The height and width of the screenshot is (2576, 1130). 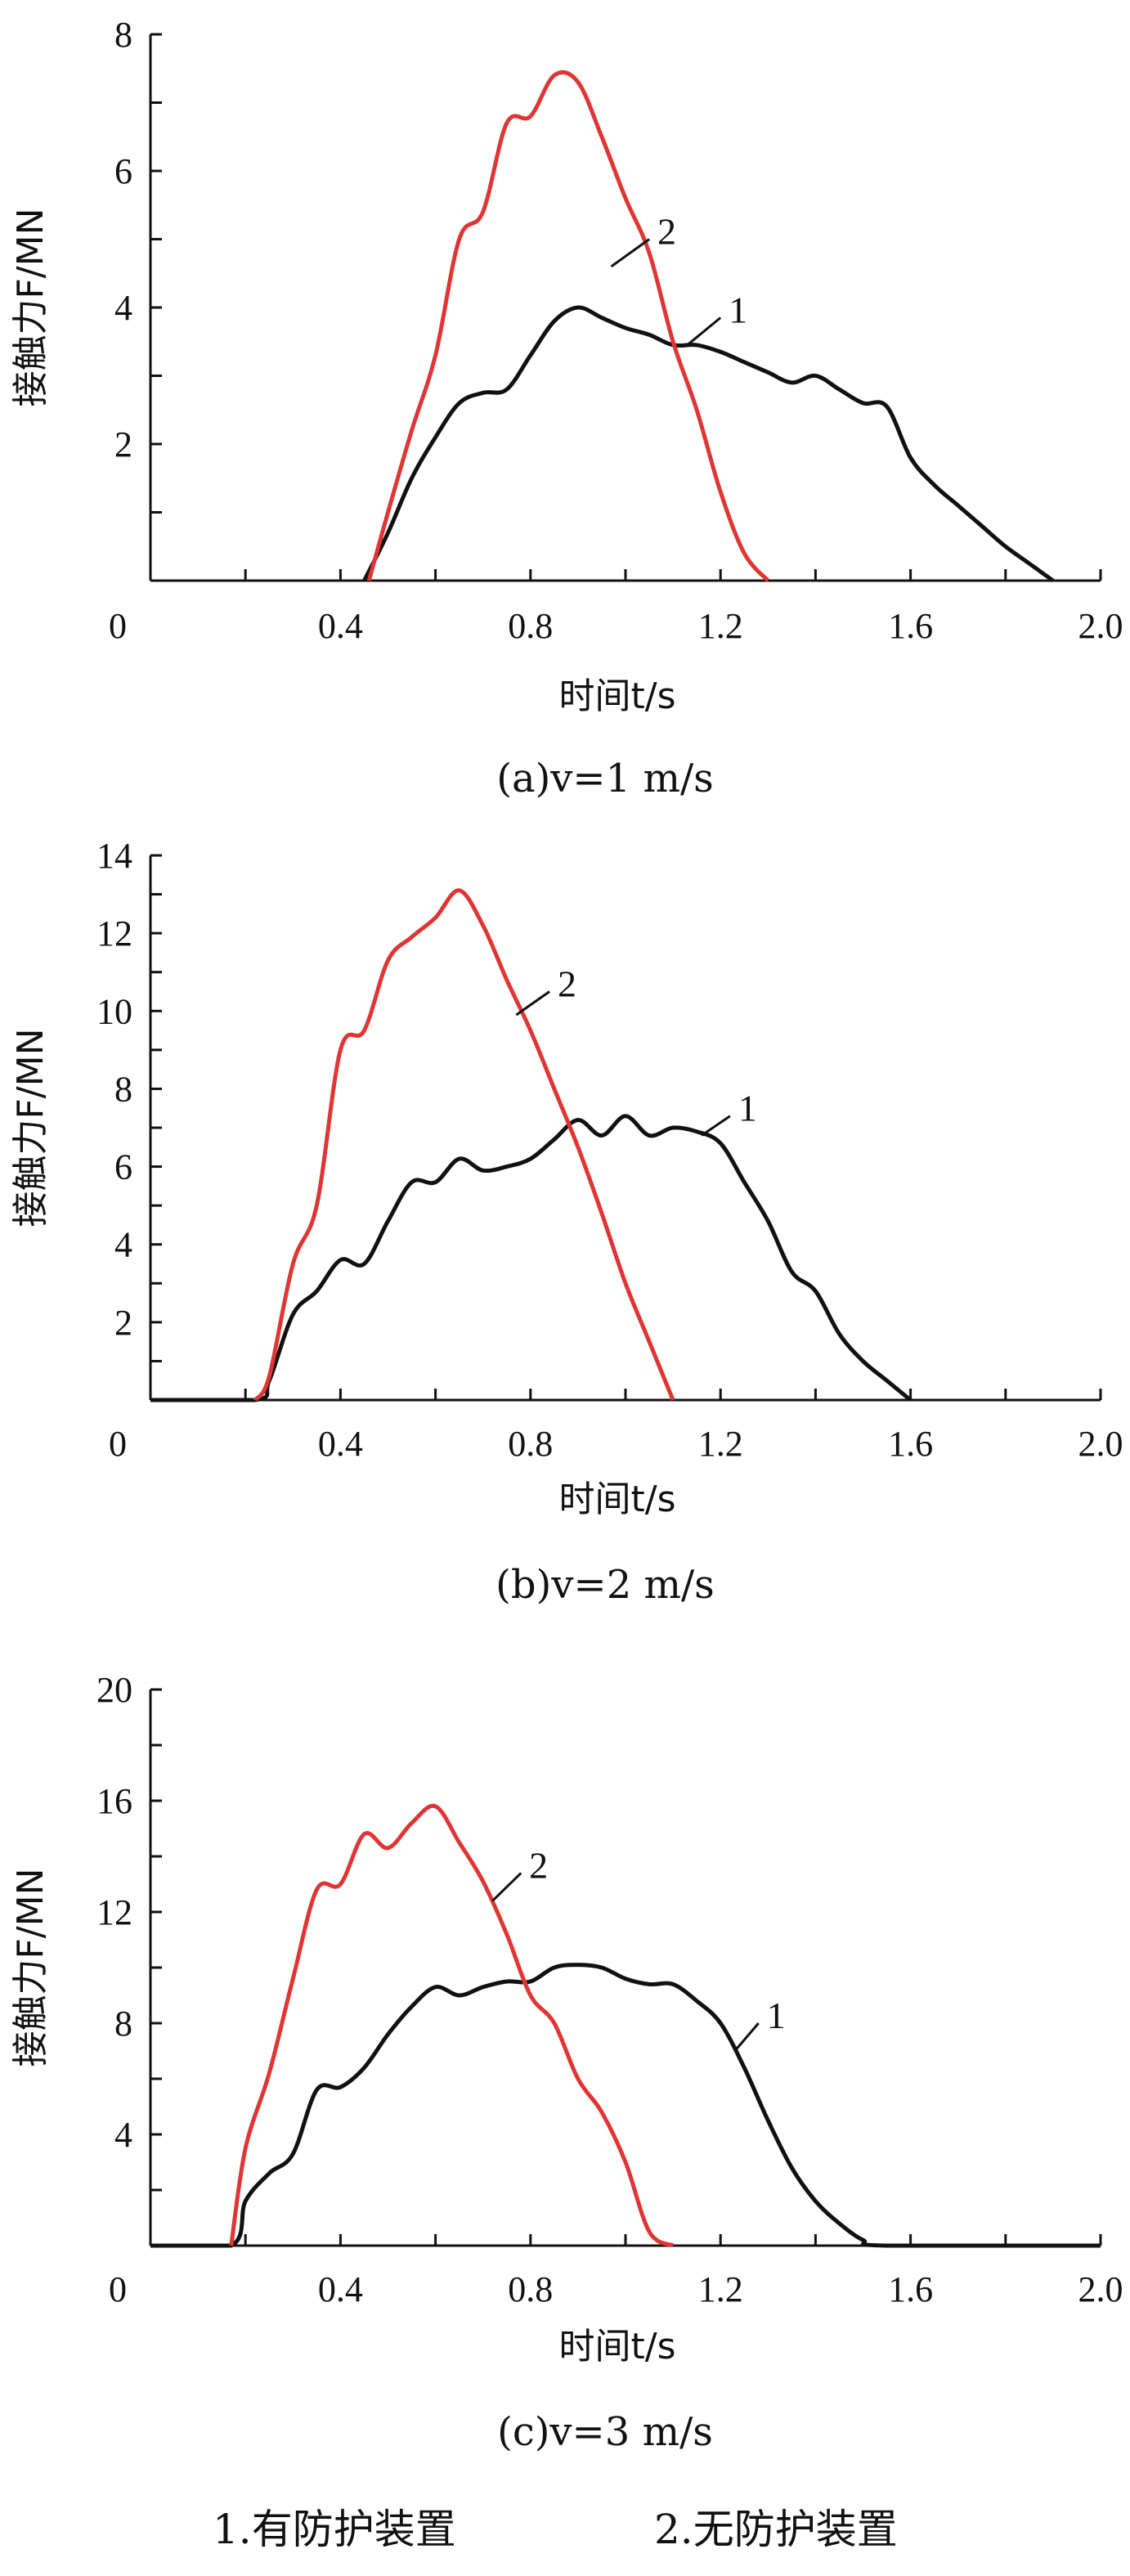 What do you see at coordinates (605, 1585) in the screenshot?
I see `panel-caption: (b)v=2 m/s` at bounding box center [605, 1585].